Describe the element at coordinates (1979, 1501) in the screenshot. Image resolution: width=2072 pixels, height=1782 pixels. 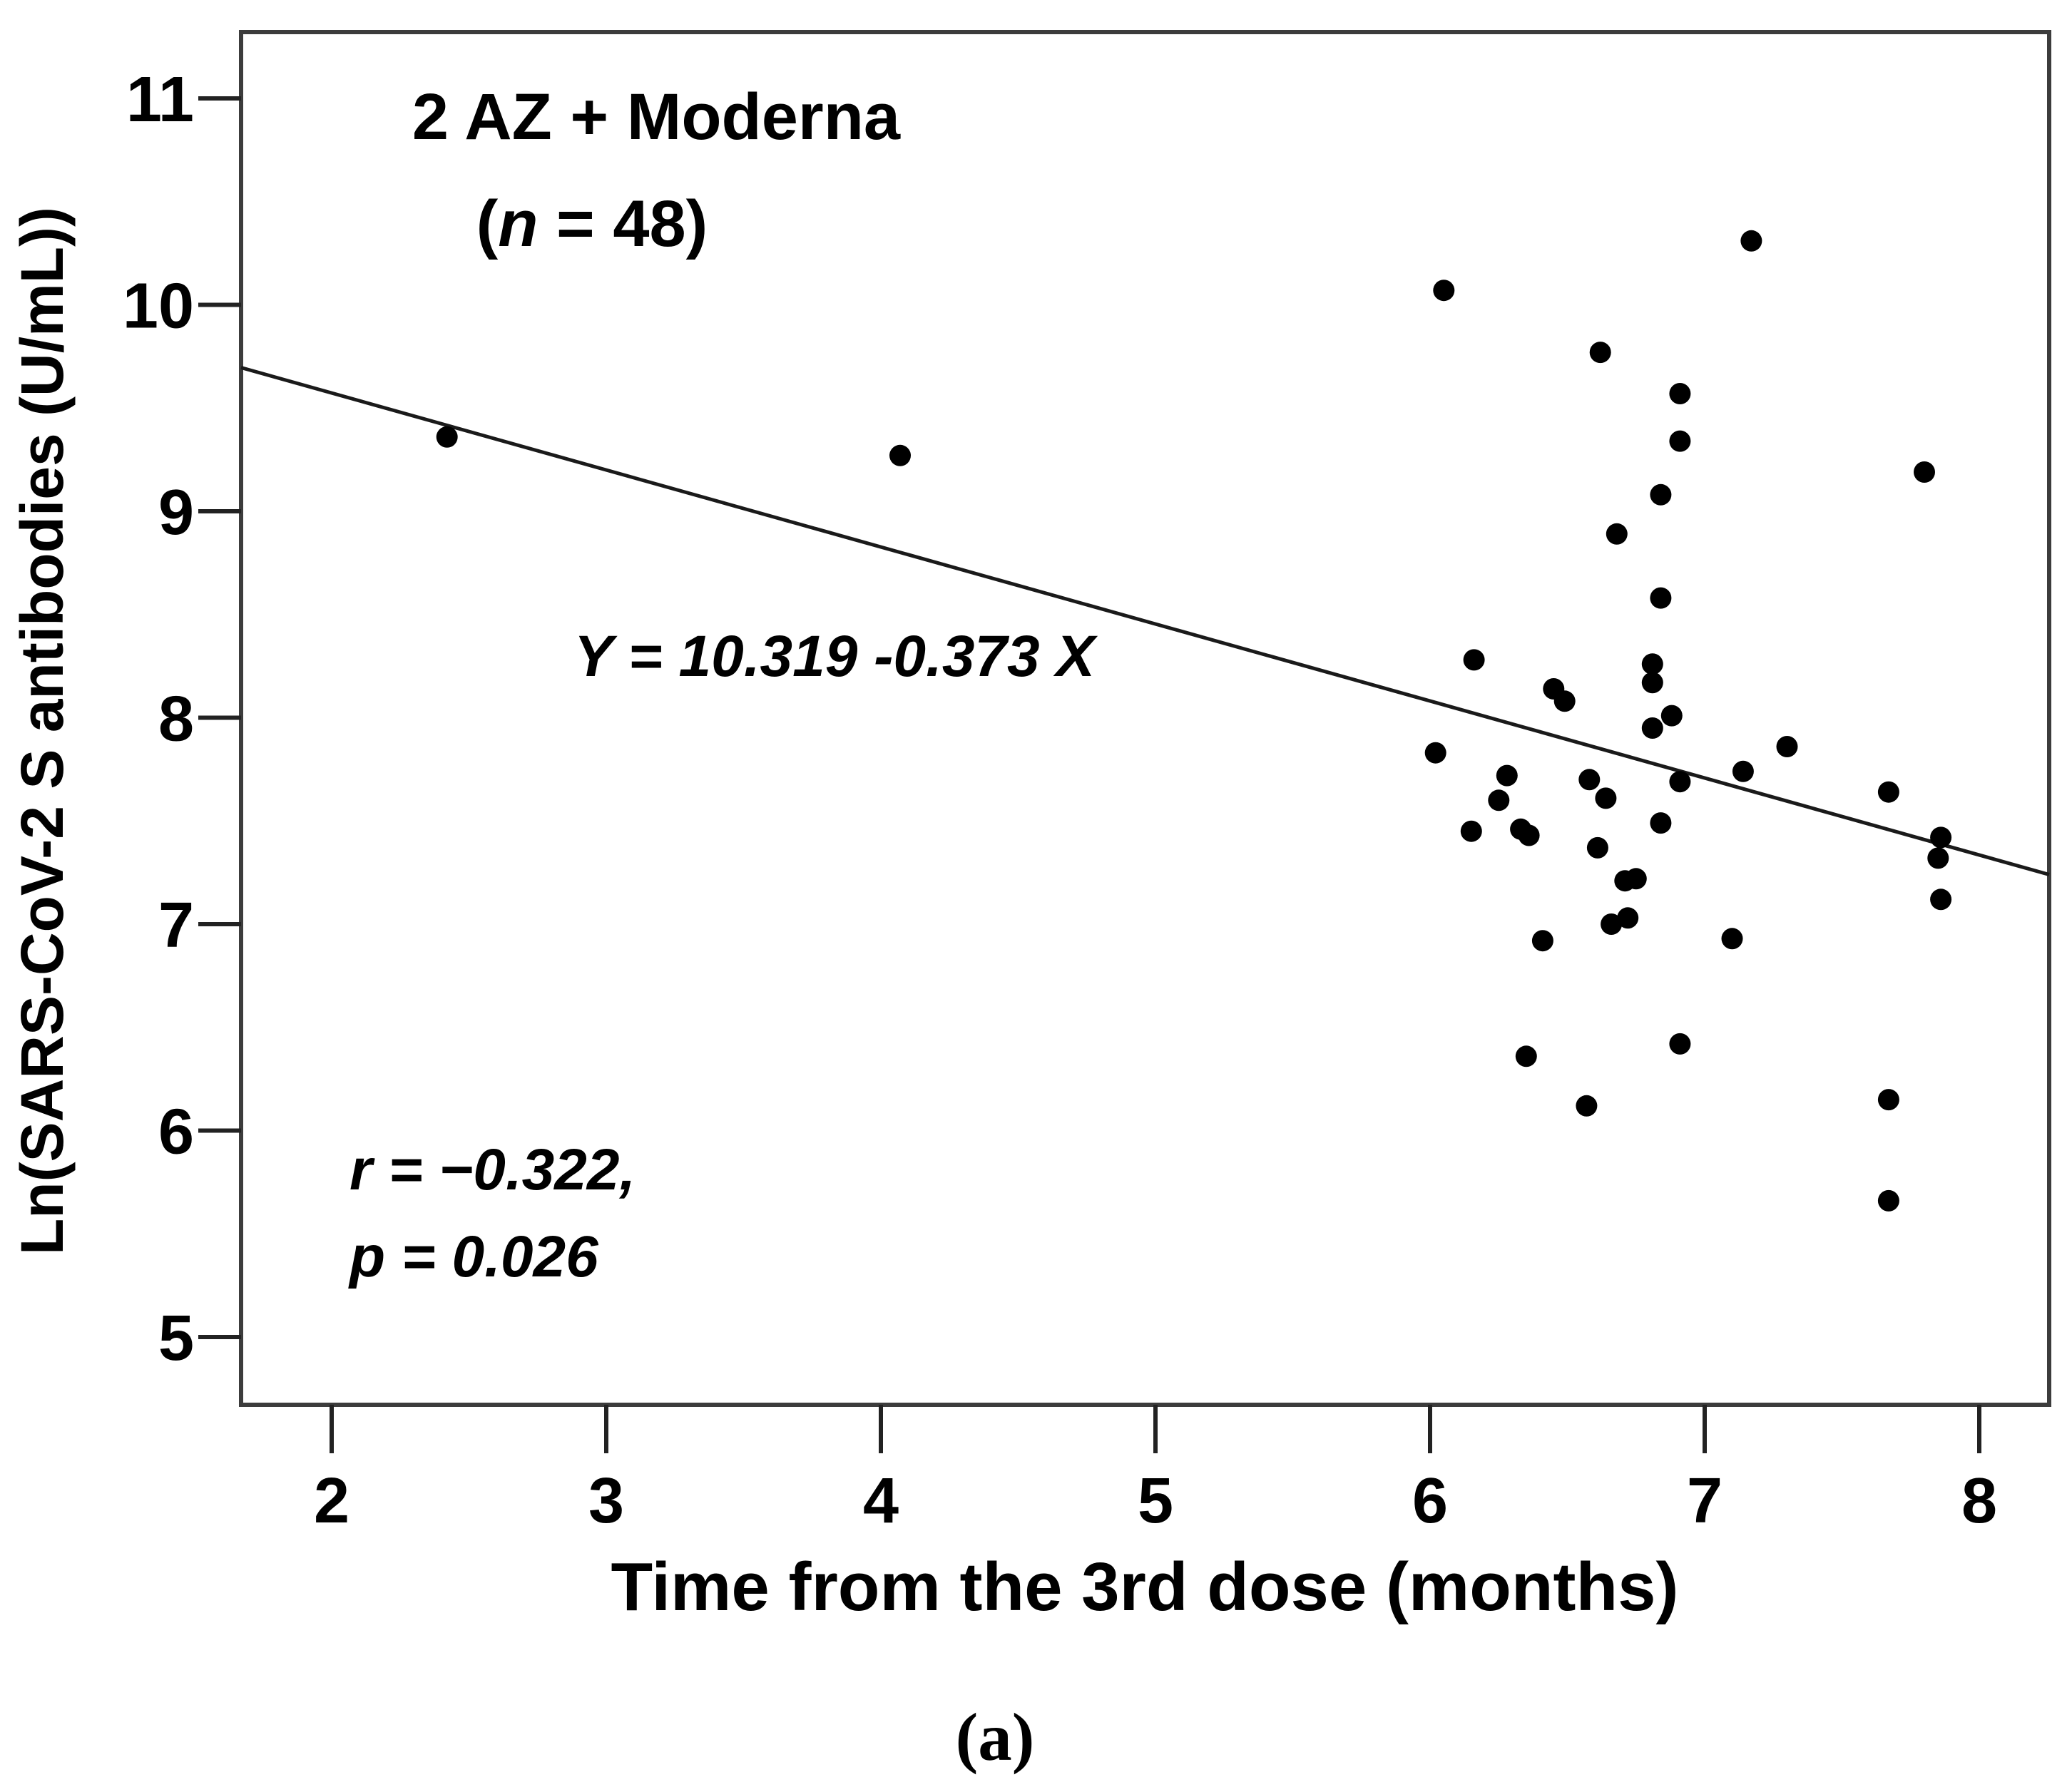
I see `x-tick-label: 8` at that location.